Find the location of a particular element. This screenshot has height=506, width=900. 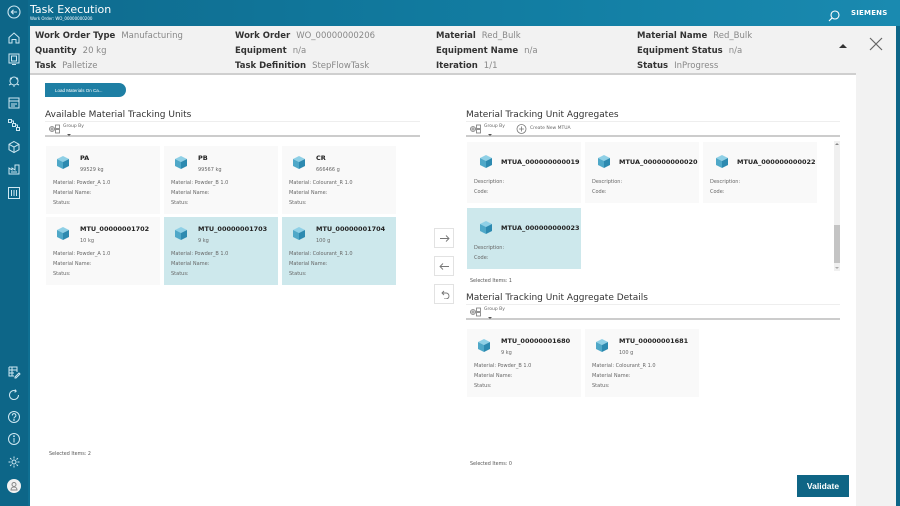

mtua-card-19: MTUA_000000000019 Description: Code: is located at coordinates (524, 172).